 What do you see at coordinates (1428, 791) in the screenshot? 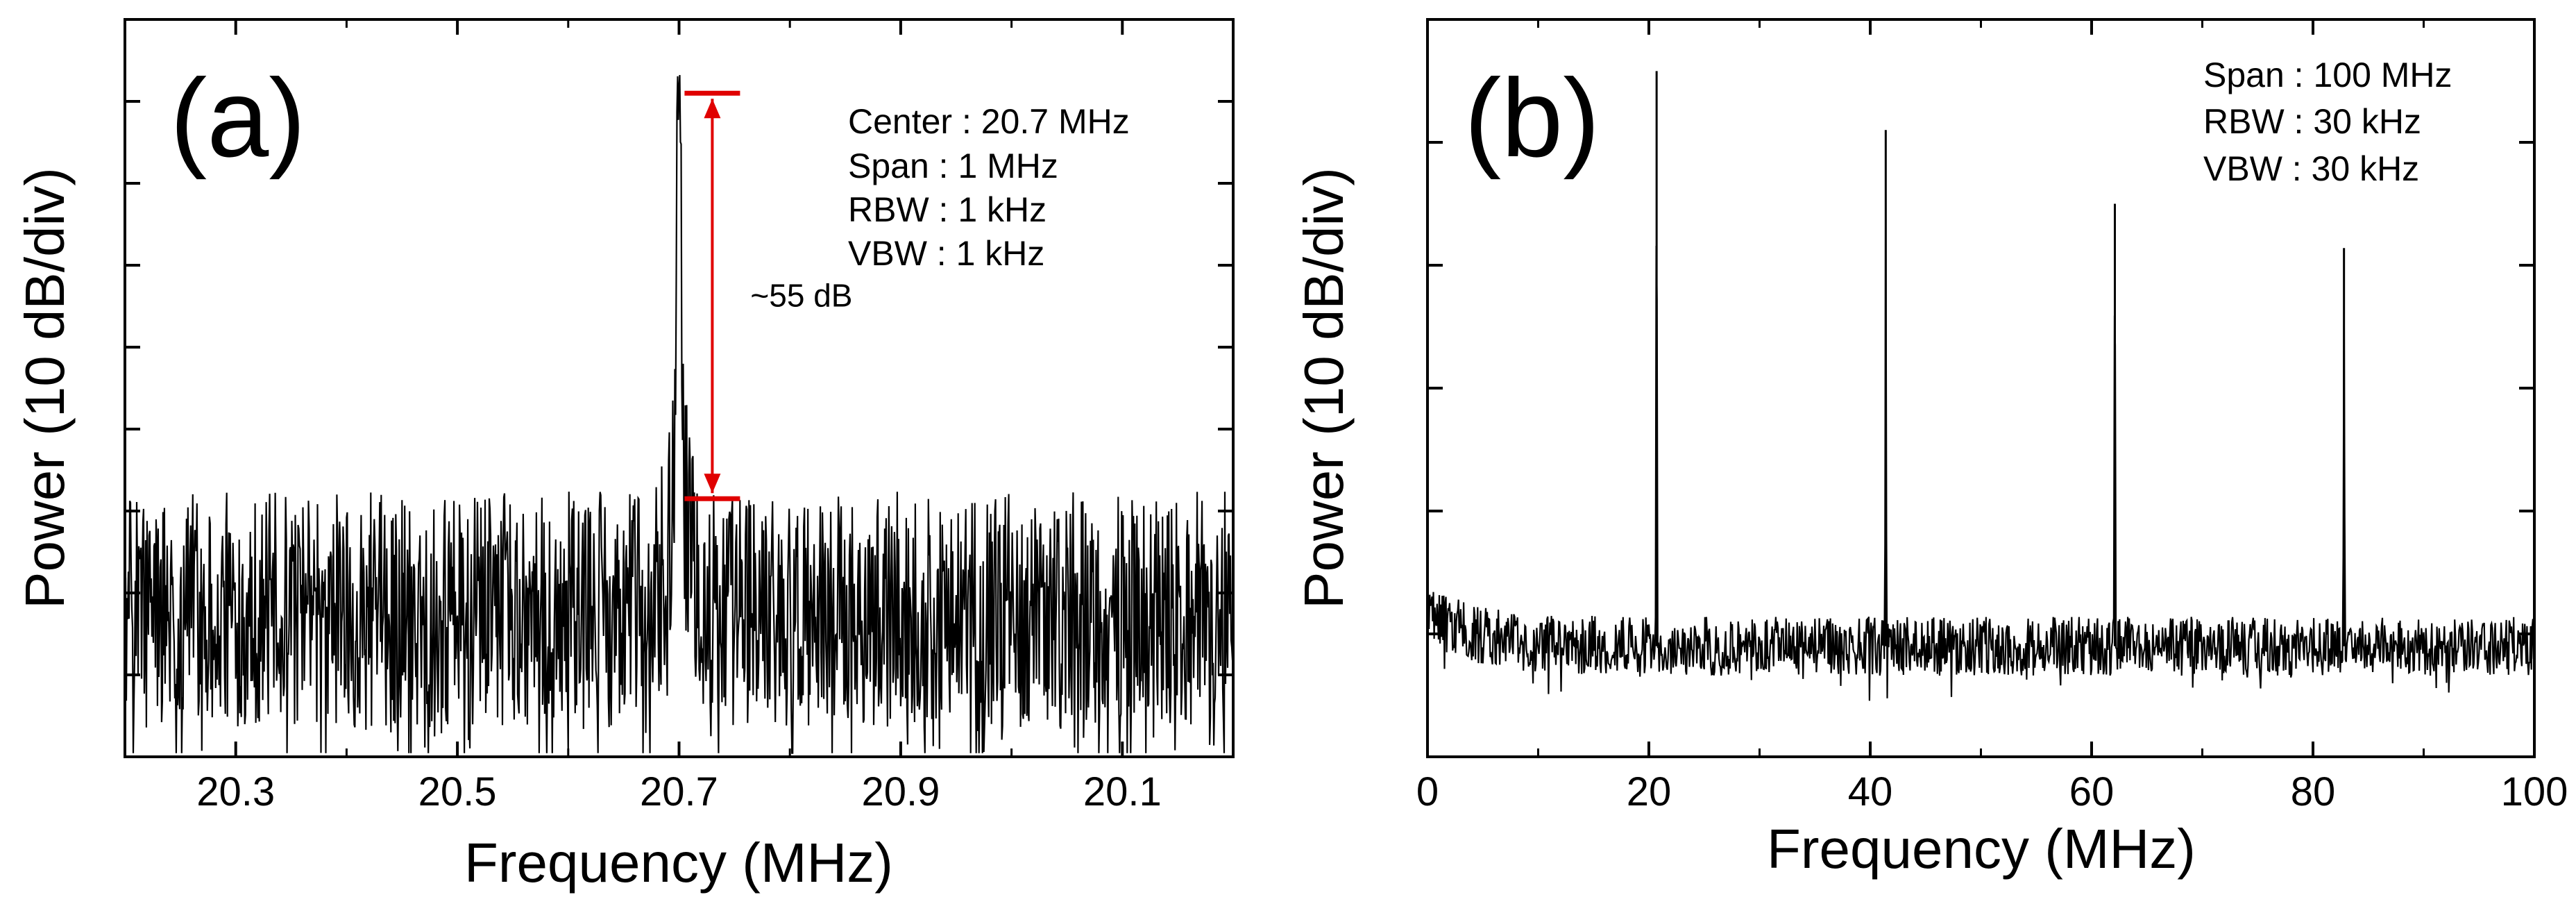
I see `panel-b-x-tick-label: 0` at bounding box center [1428, 791].